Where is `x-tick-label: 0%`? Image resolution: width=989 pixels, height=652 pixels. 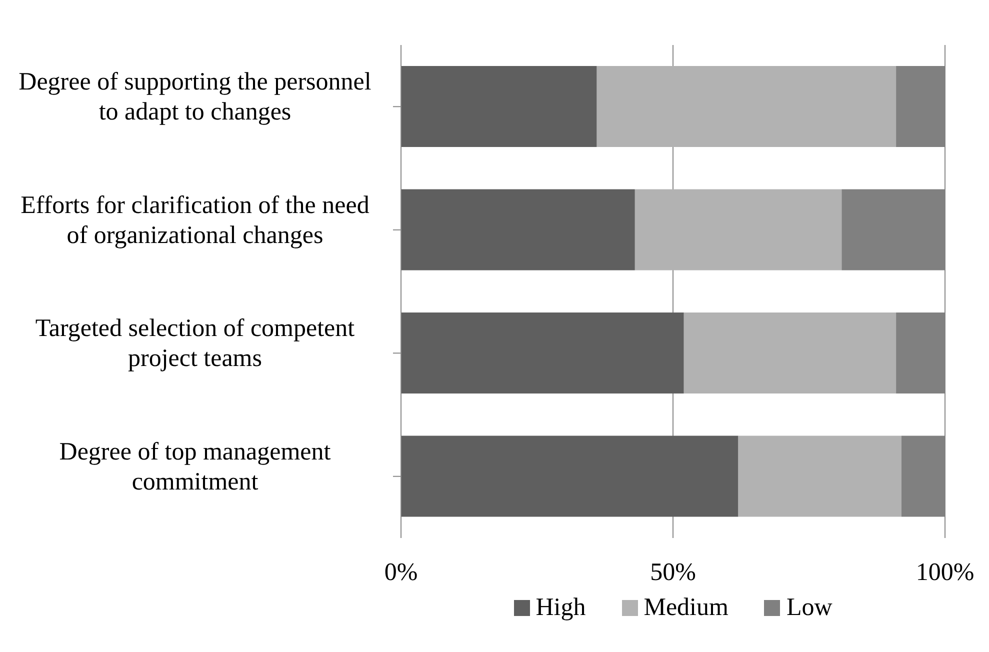
x-tick-label: 0% is located at coordinates (401, 572).